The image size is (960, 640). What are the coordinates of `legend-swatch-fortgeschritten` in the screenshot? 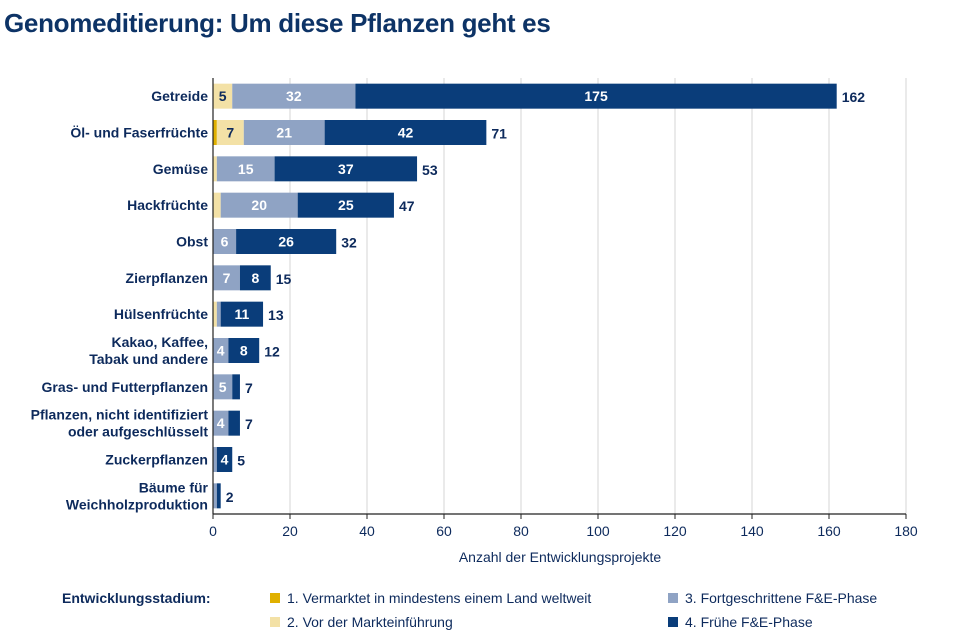 It's located at (673, 598).